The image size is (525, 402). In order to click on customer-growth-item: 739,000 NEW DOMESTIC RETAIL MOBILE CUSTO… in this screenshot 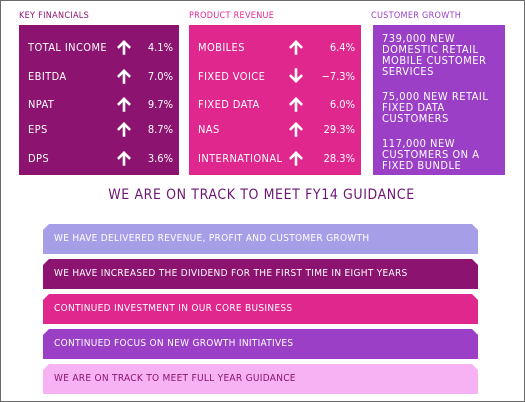, I will do `click(434, 55)`.